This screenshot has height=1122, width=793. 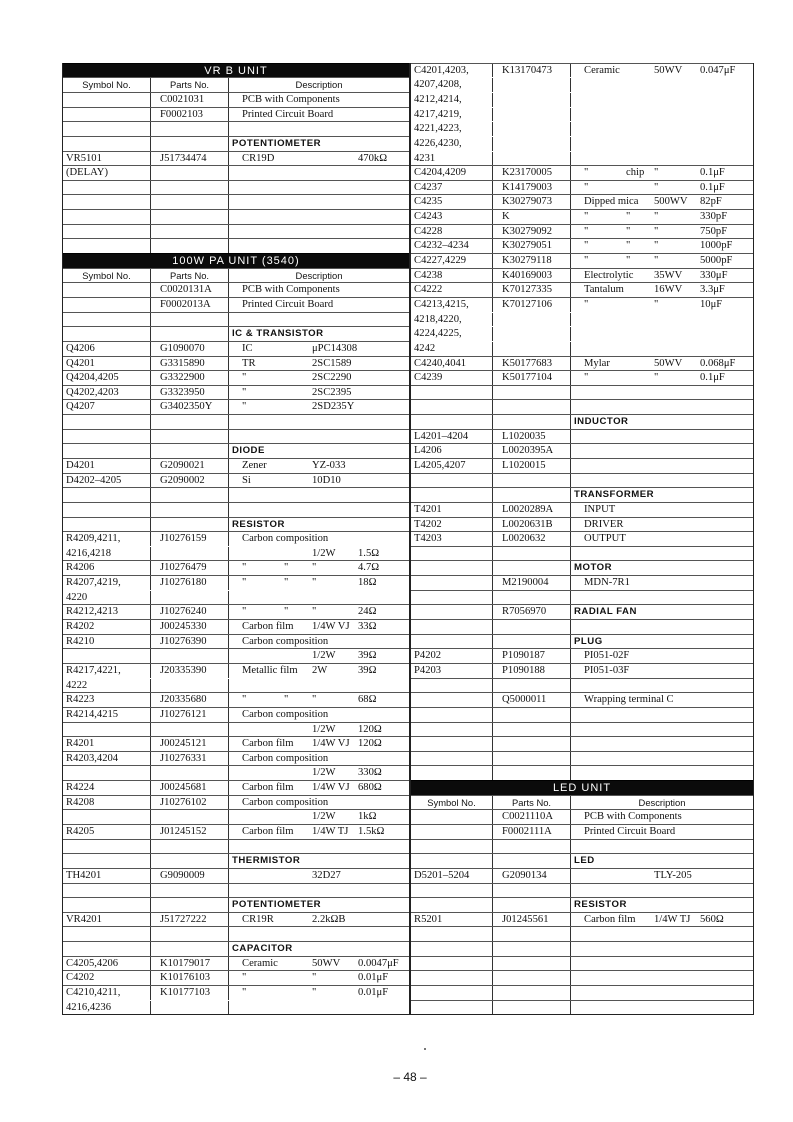 I want to click on description-field: Carbon film, so click(x=268, y=788).